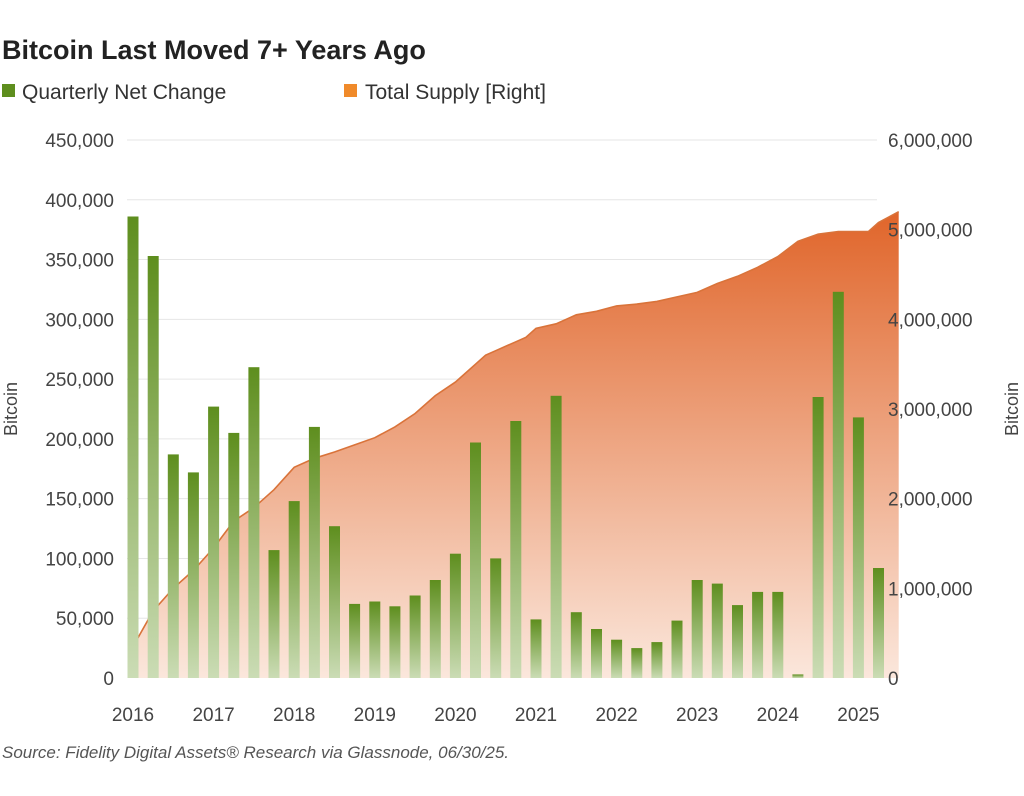  What do you see at coordinates (536, 715) in the screenshot?
I see `x-tick: 2021` at bounding box center [536, 715].